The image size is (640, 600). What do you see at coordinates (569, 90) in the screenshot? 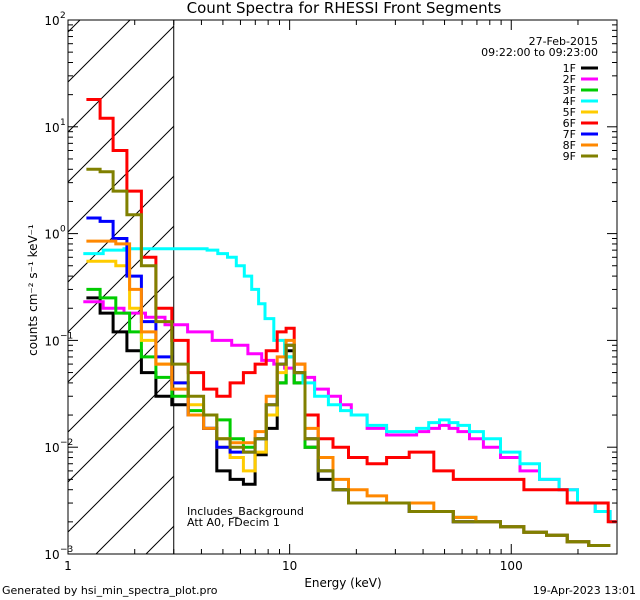
I see `legend-label: 3F` at bounding box center [569, 90].